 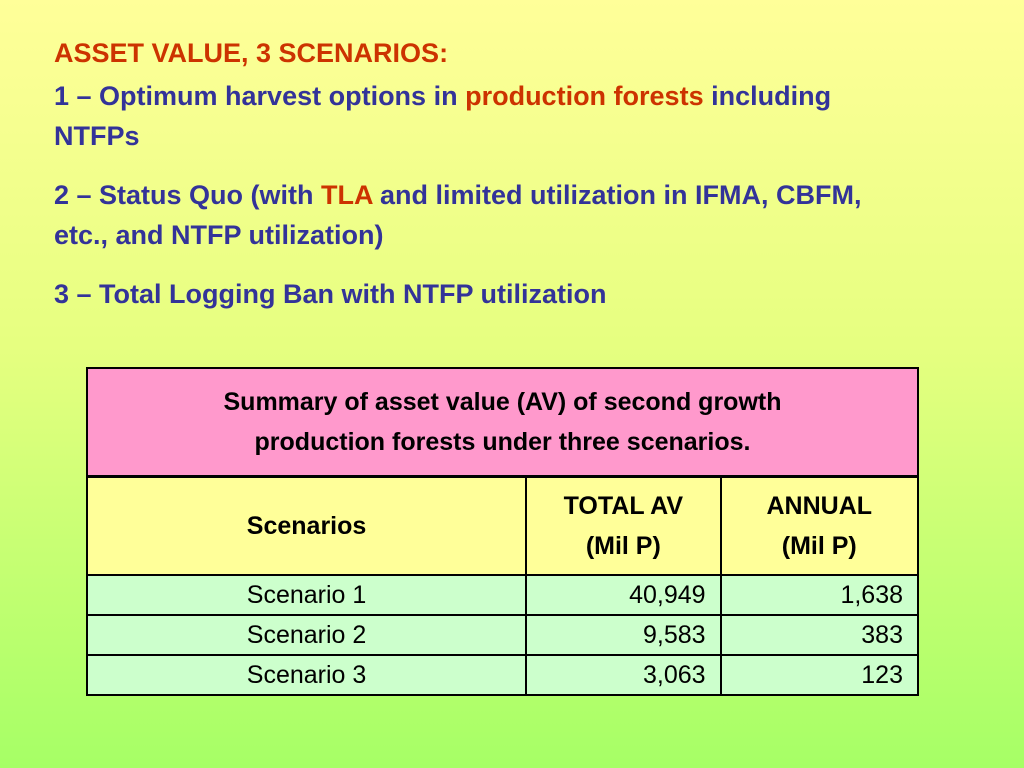 What do you see at coordinates (819, 635) in the screenshot?
I see `row-annual: 383` at bounding box center [819, 635].